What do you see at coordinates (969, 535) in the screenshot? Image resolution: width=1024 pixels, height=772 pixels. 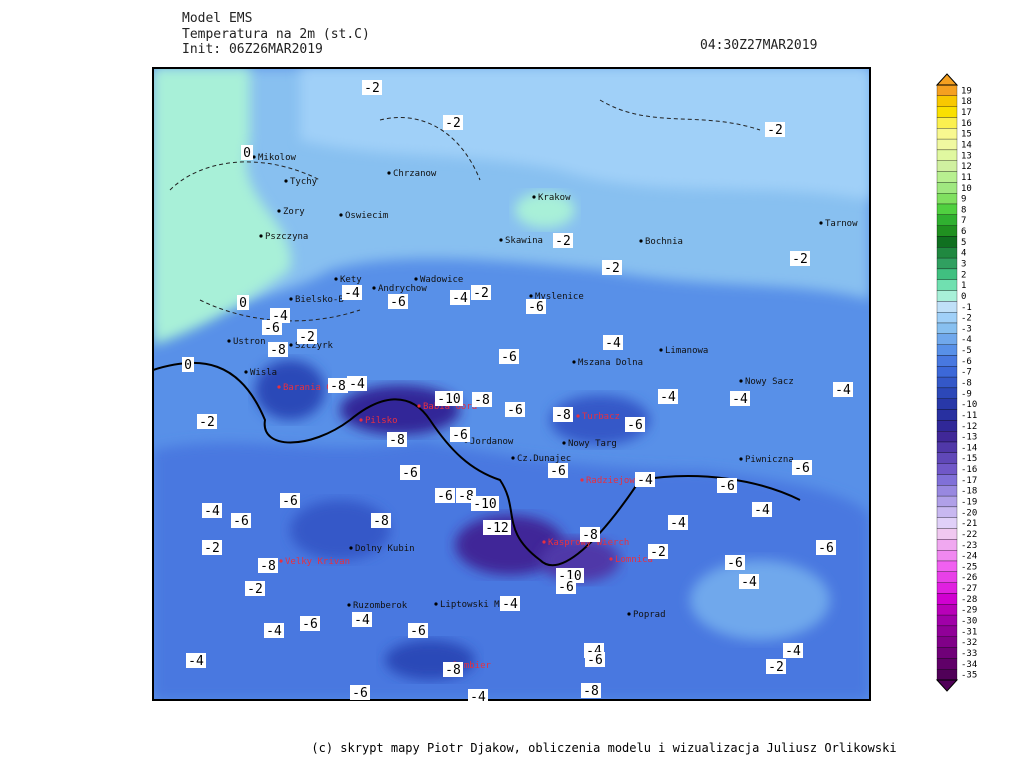 I see `colorbar-label: -22` at bounding box center [969, 535].